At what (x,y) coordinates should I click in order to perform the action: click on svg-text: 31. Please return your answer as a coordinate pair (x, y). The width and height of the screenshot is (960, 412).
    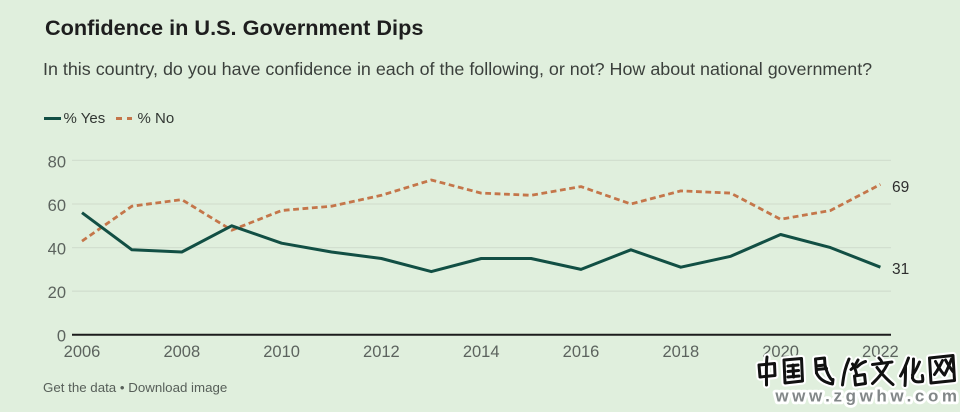
    Looking at the image, I should click on (900, 269).